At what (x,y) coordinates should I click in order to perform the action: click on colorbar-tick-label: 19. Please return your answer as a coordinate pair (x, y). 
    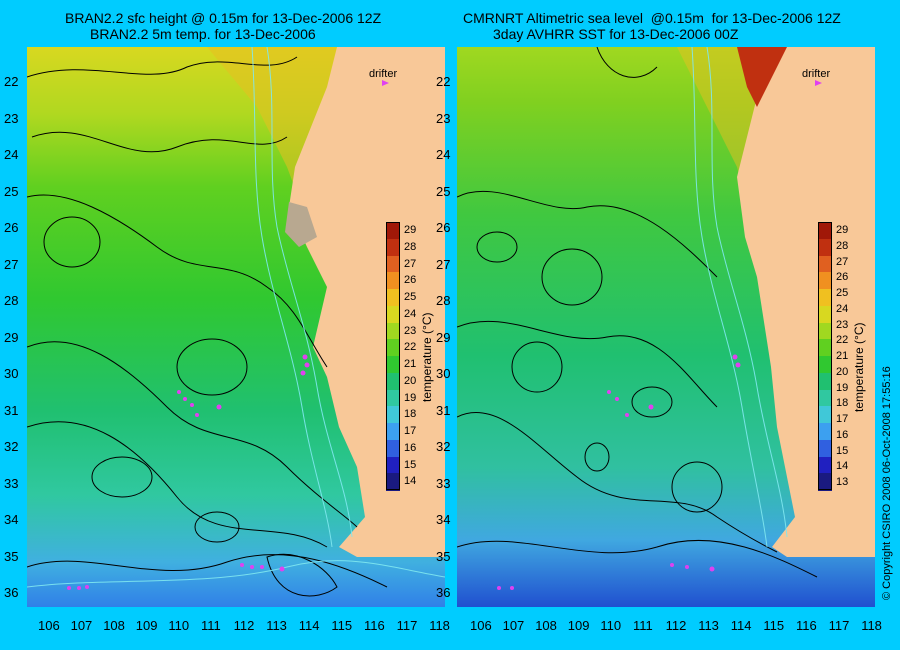
    Looking at the image, I should click on (842, 387).